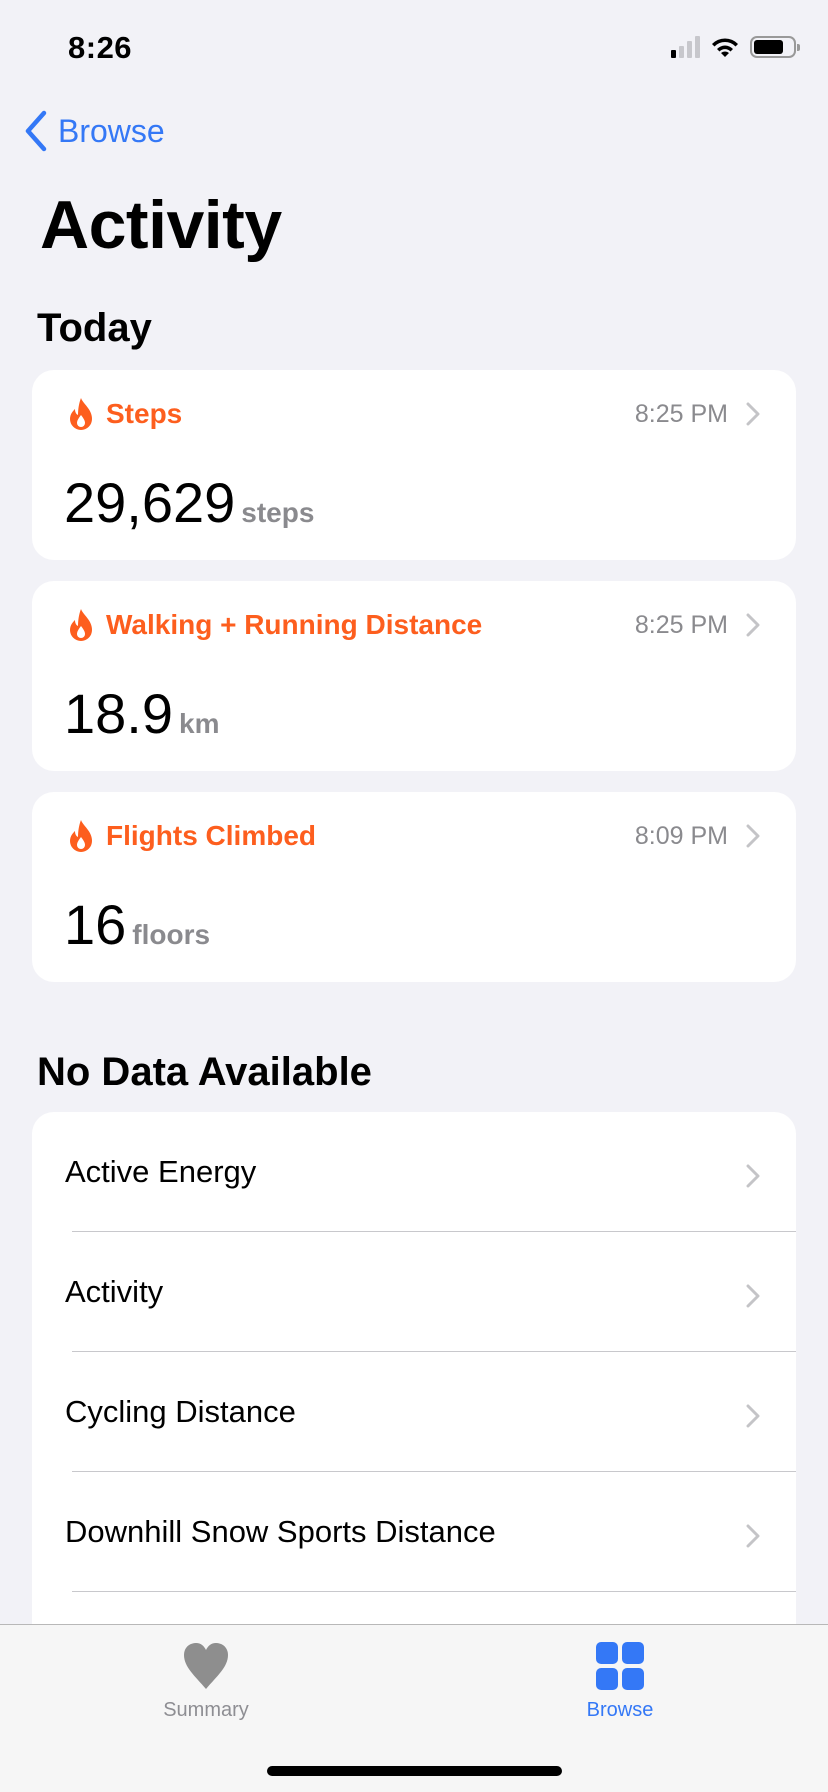 The height and width of the screenshot is (1792, 828). What do you see at coordinates (681, 835) in the screenshot?
I see `metric-time: 8:09 PM` at bounding box center [681, 835].